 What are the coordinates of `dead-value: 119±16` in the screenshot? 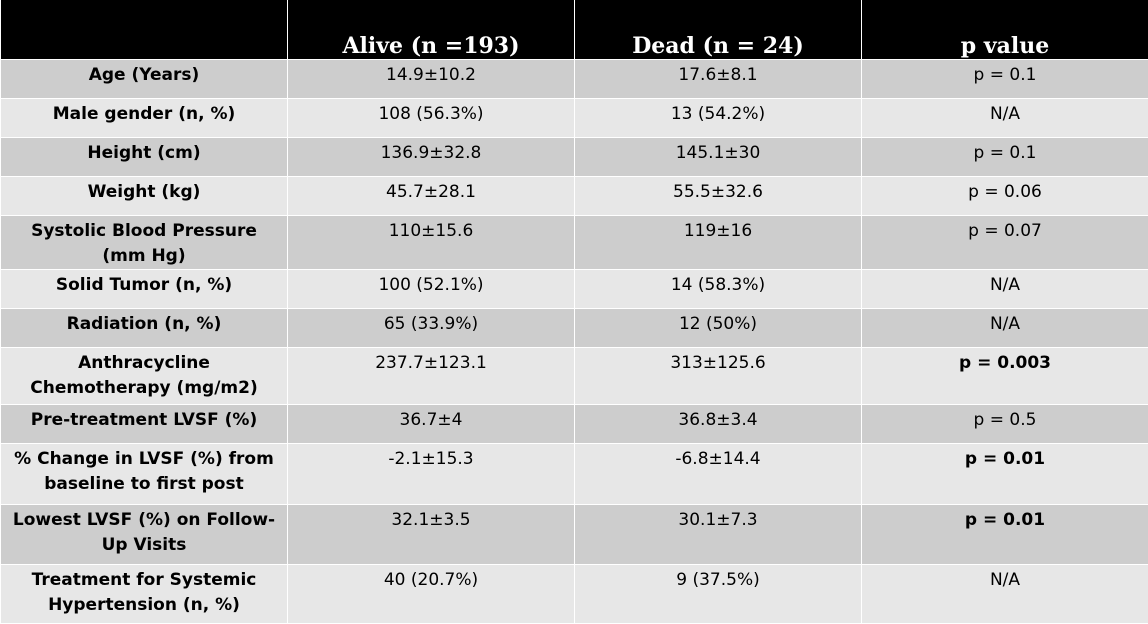 It's located at (718, 242).